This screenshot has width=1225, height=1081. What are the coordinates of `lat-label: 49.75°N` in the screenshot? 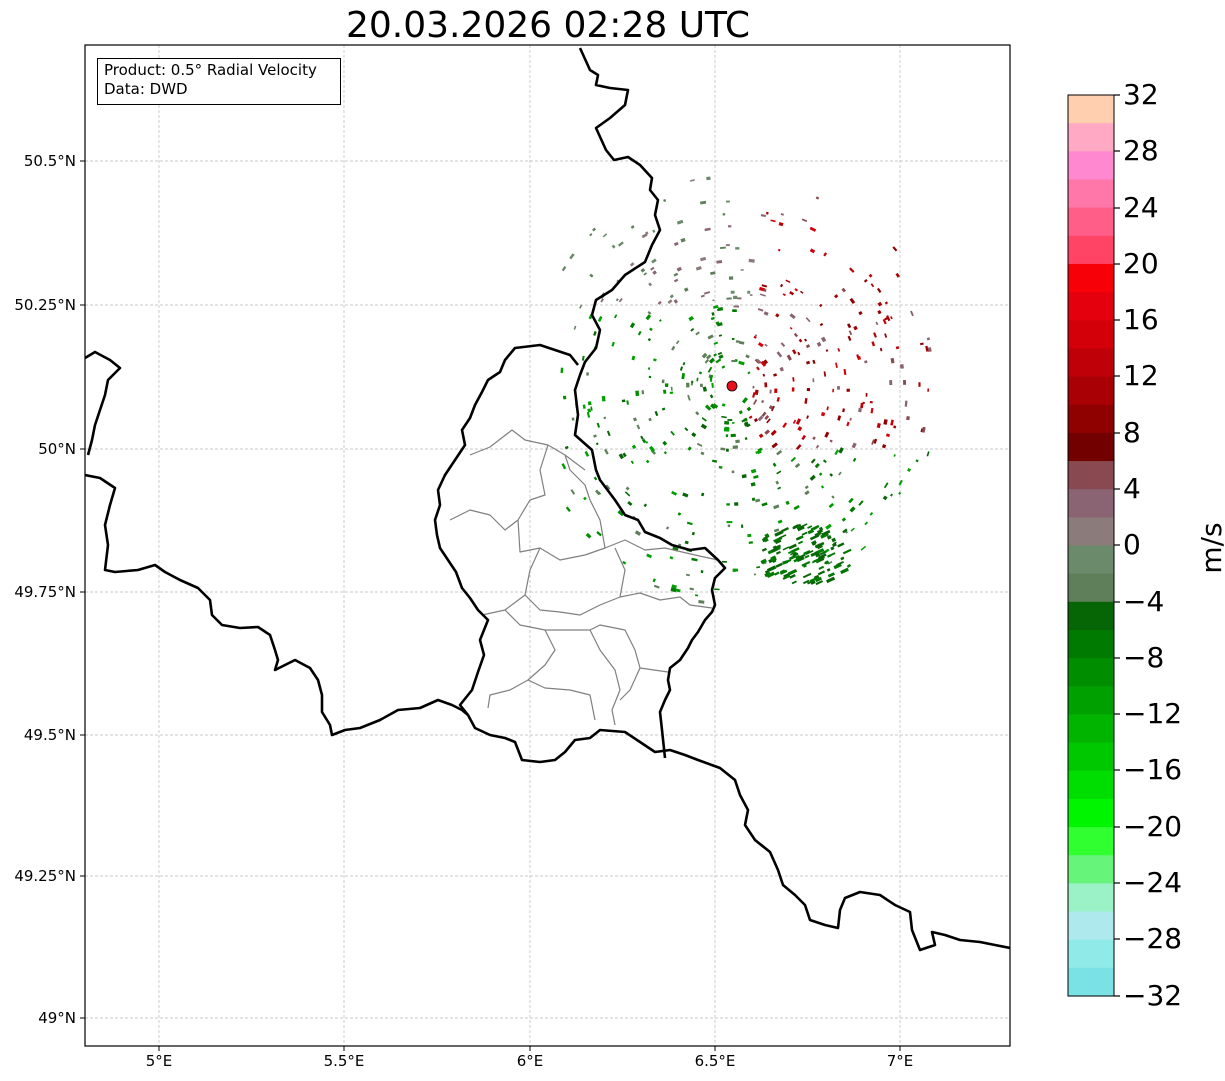 It's located at (45, 592).